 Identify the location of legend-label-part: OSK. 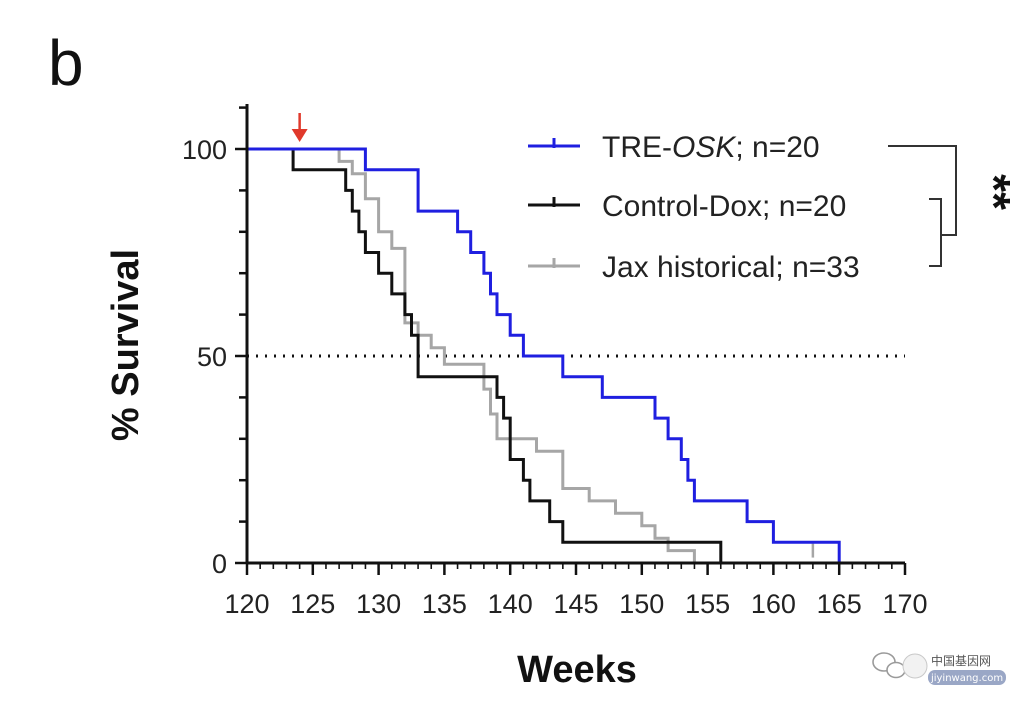
(704, 147).